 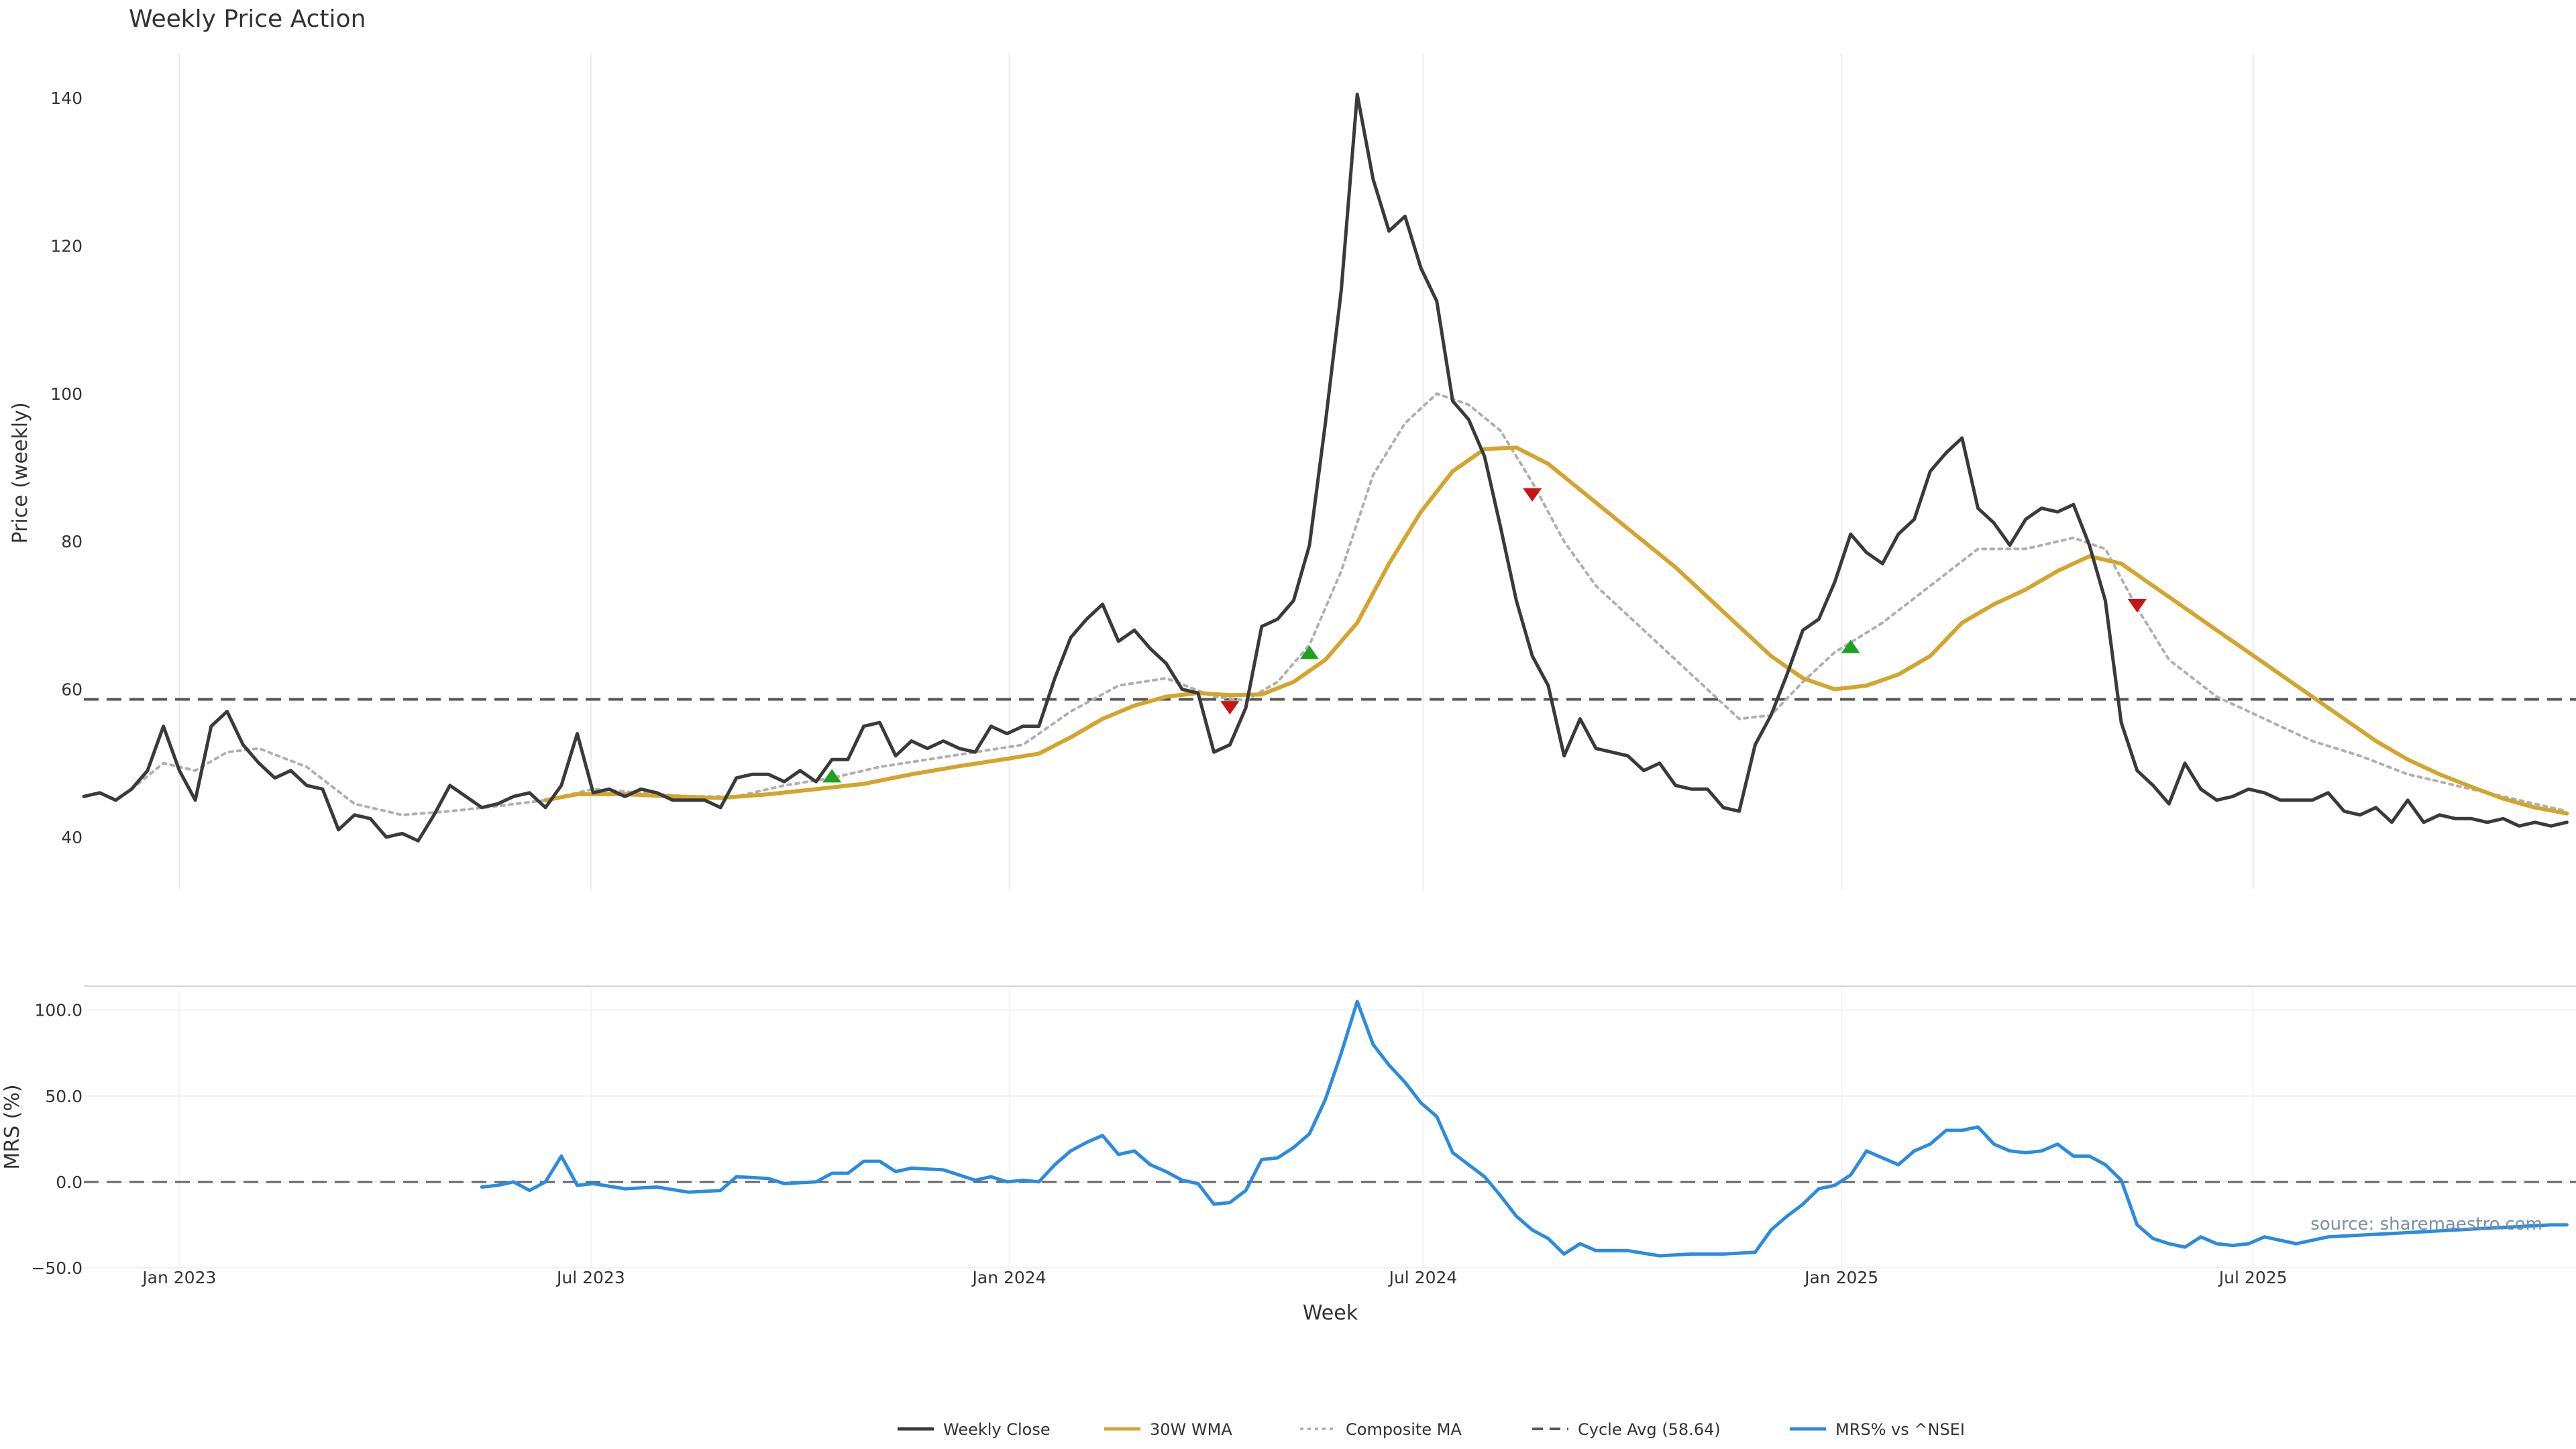 What do you see at coordinates (590, 1277) in the screenshot?
I see `x-tick-label: Jul 2023` at bounding box center [590, 1277].